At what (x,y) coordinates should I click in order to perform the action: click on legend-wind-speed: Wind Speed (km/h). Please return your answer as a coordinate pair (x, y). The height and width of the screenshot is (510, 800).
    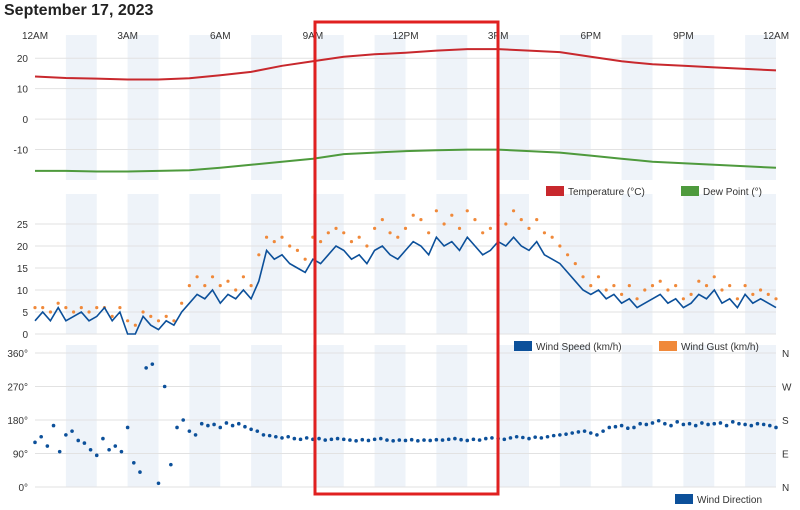
    Looking at the image, I should click on (568, 347).